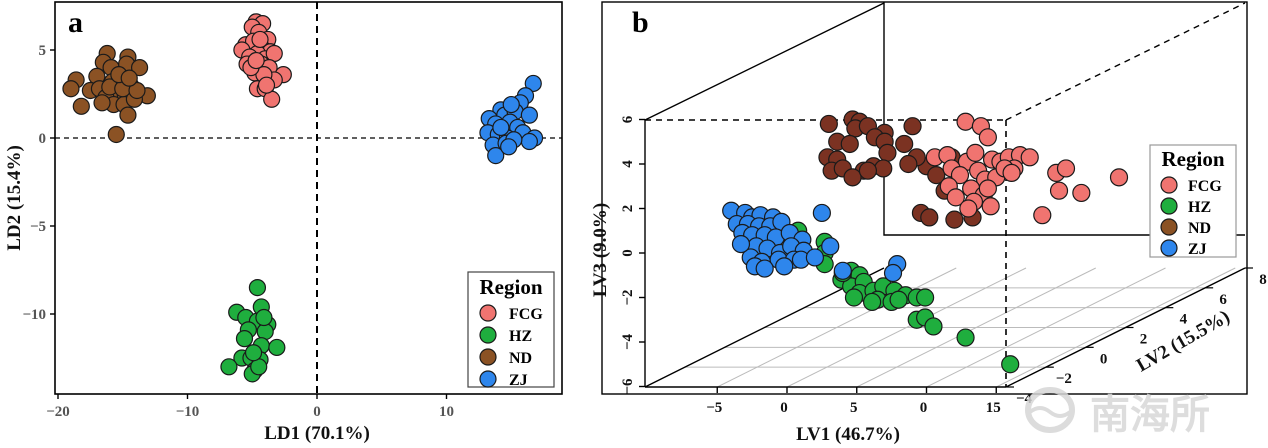 The image size is (1268, 448). I want to click on watermark-text: 南海所, so click(1150, 415).